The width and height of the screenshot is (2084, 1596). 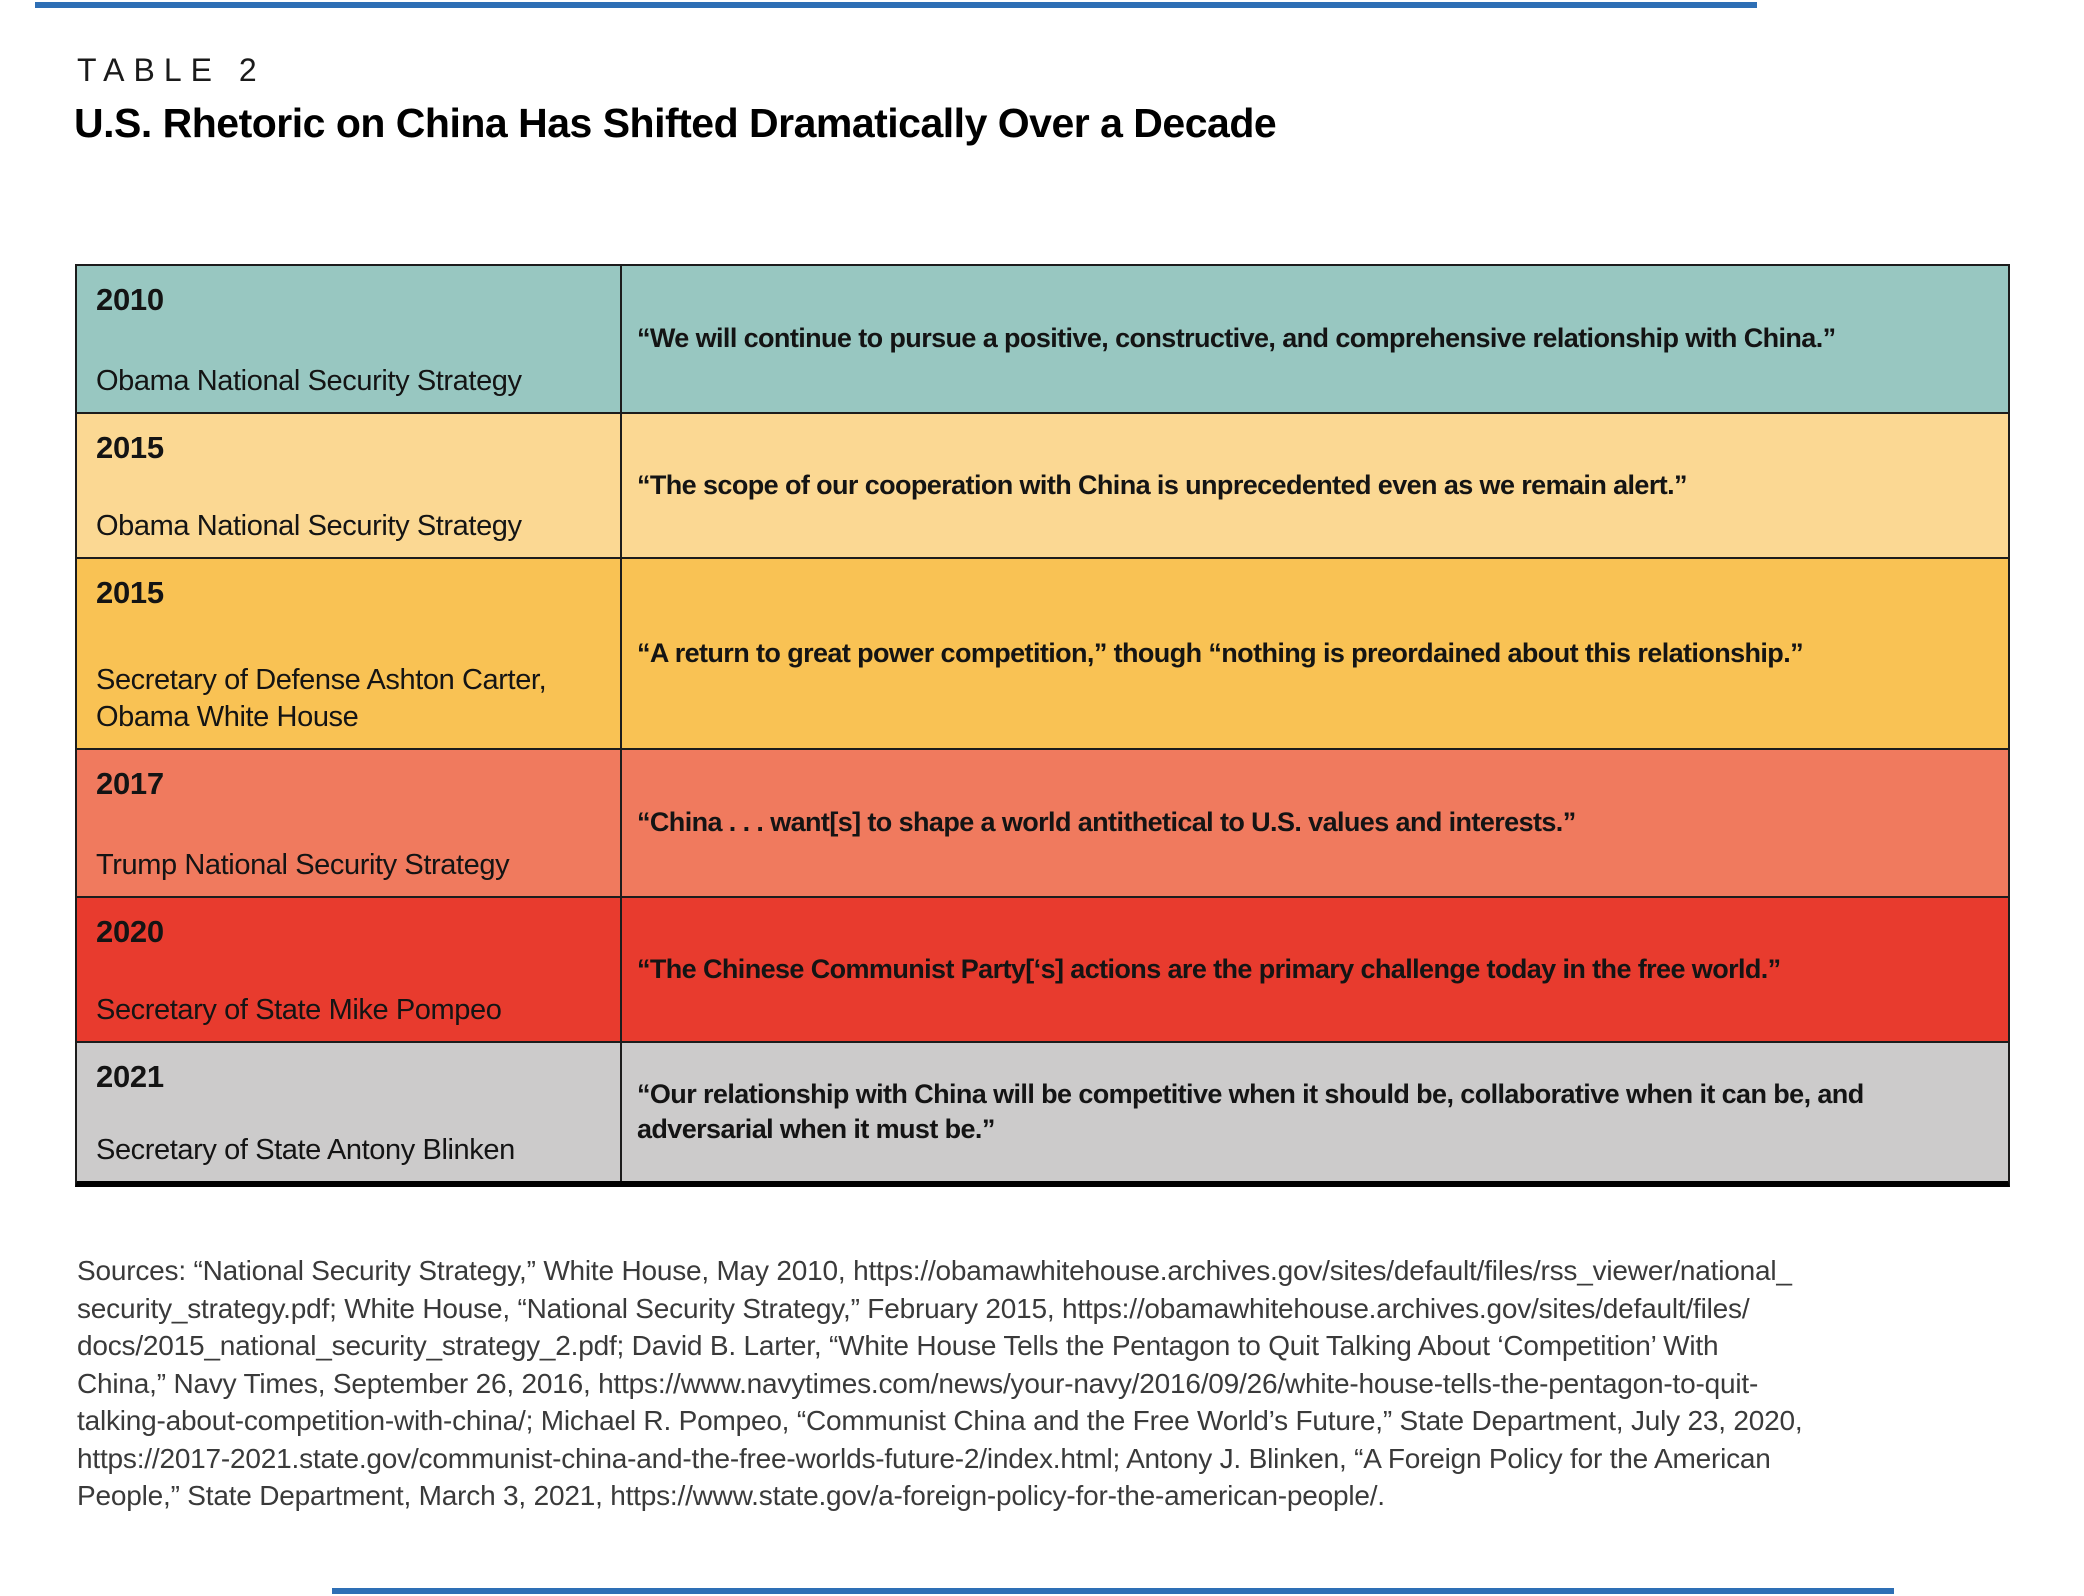 What do you see at coordinates (303, 864) in the screenshot?
I see `source-label: Trump National Security Strategy` at bounding box center [303, 864].